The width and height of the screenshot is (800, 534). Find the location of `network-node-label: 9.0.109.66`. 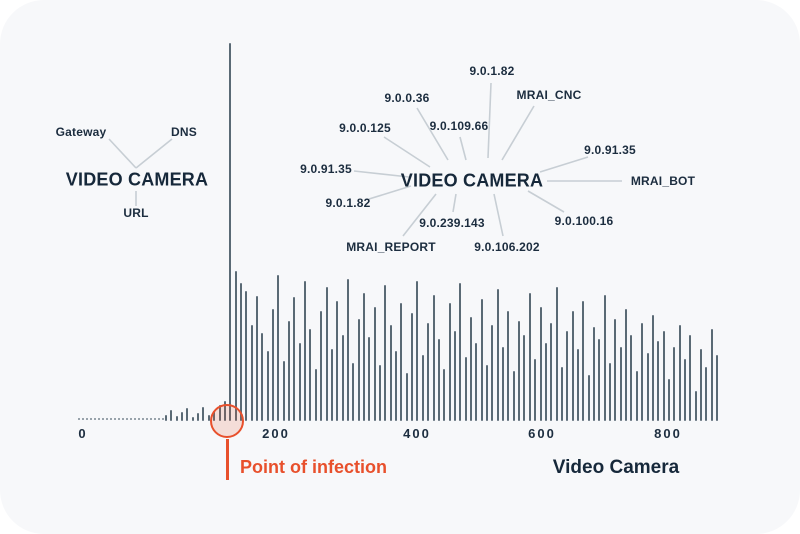

network-node-label: 9.0.109.66 is located at coordinates (459, 126).